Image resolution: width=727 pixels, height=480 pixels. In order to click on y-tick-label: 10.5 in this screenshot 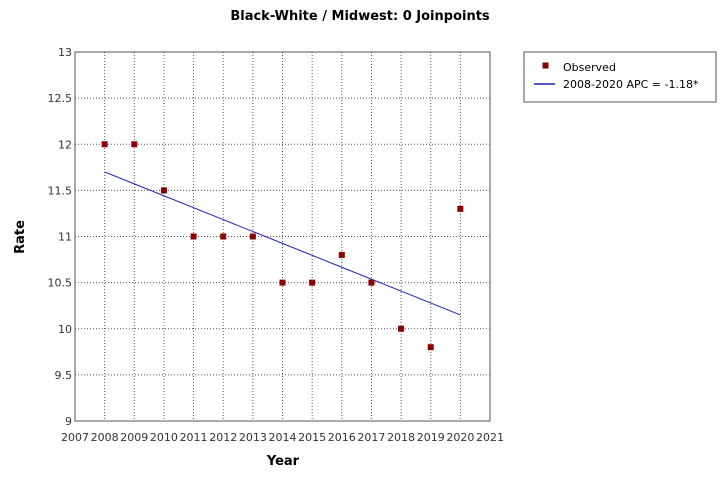, I will do `click(60, 283)`.